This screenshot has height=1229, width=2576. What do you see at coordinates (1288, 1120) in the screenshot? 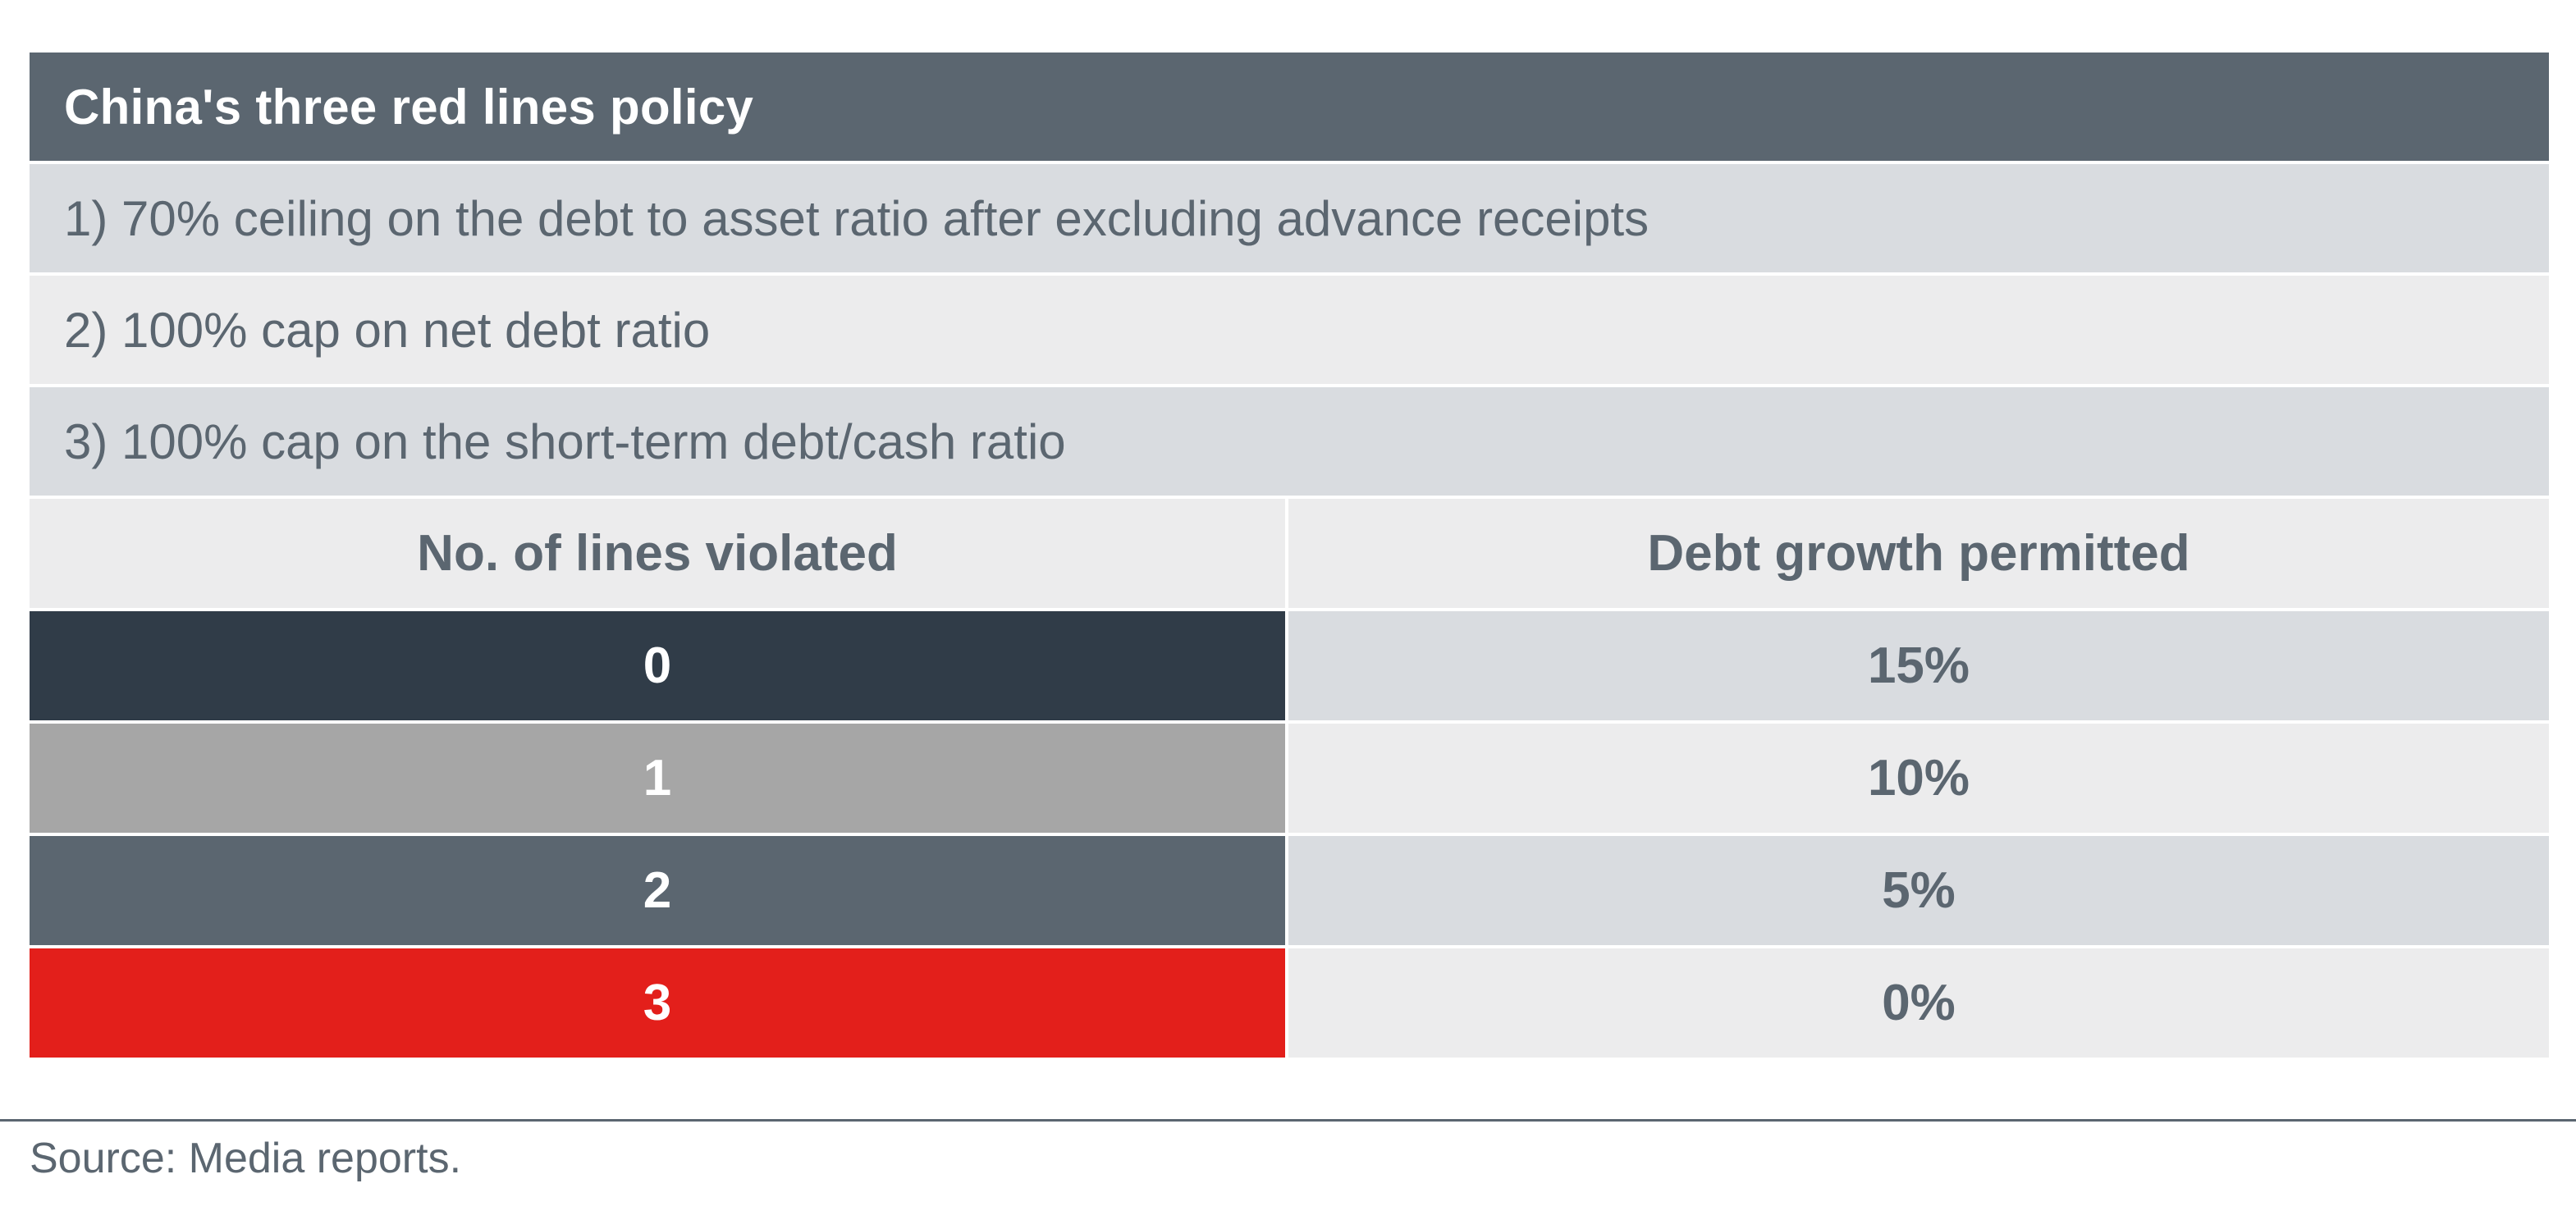
I see `footer-divider` at bounding box center [1288, 1120].